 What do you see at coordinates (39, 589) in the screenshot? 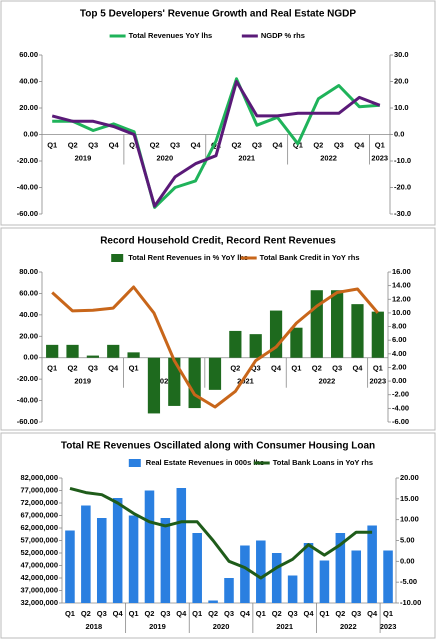
I see `y-tick-label: 37,000,000` at bounding box center [39, 589].